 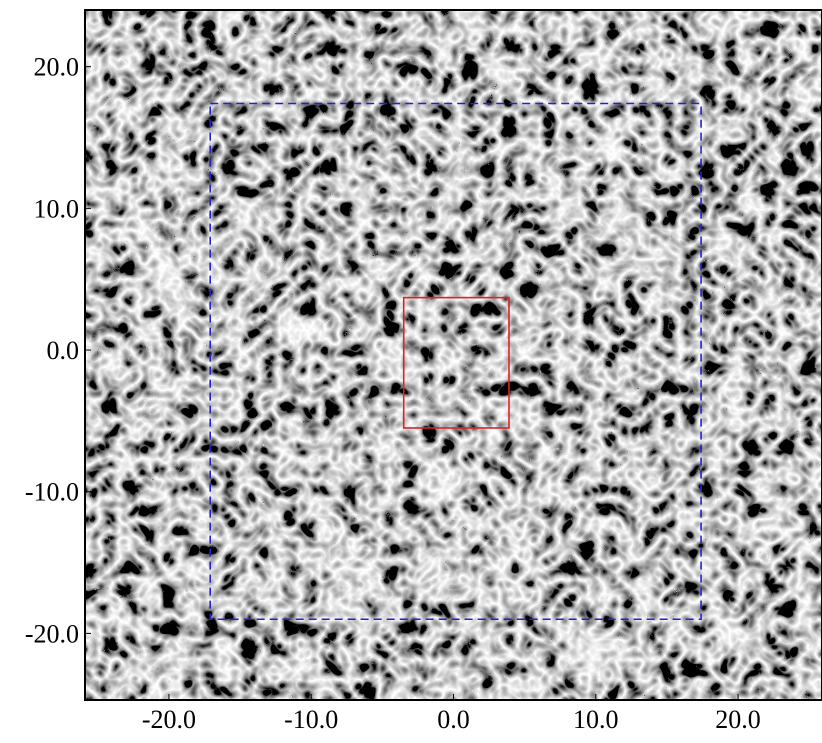 What do you see at coordinates (63, 350) in the screenshot?
I see `y-tick-label: 0.0` at bounding box center [63, 350].